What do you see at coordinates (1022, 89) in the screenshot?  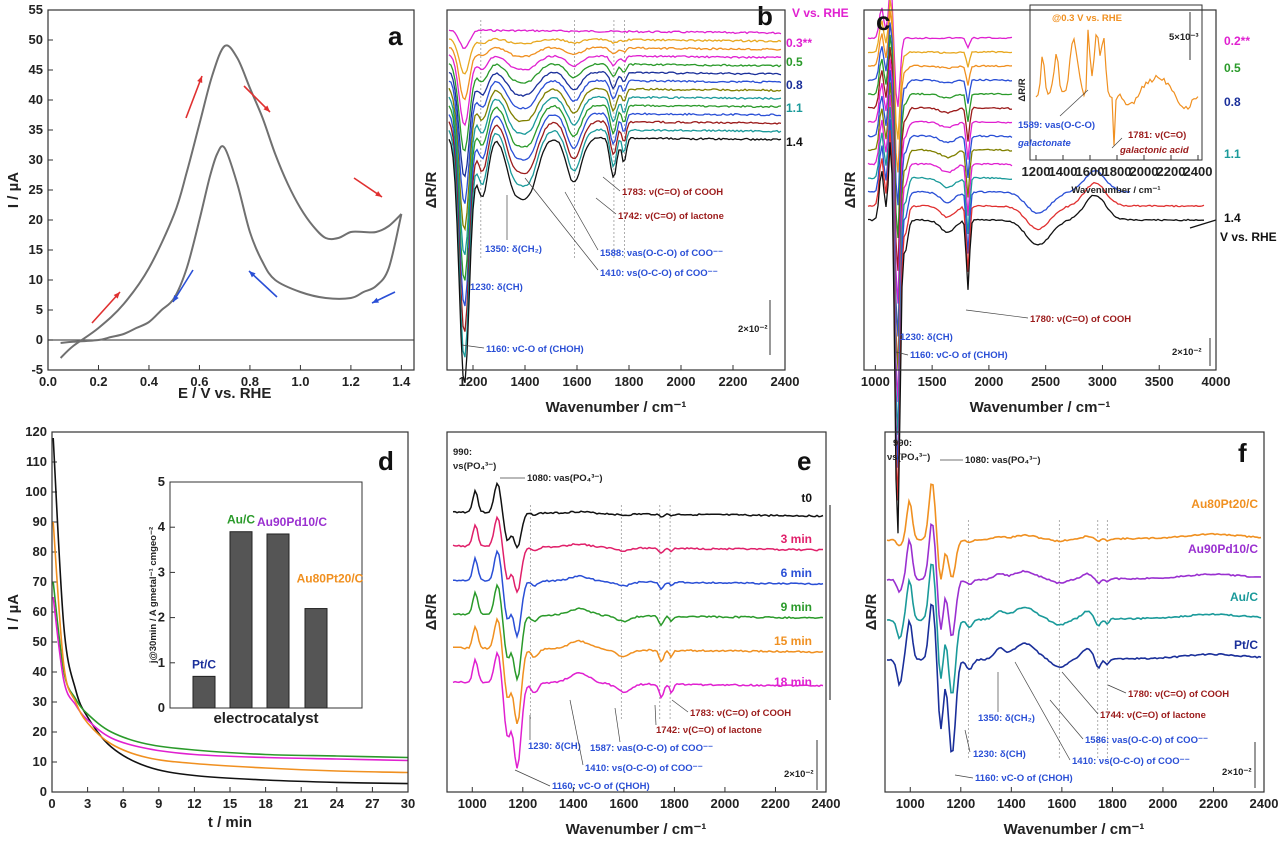 I see `panel-c-inset-ylabel: ΔR/R` at bounding box center [1022, 89].